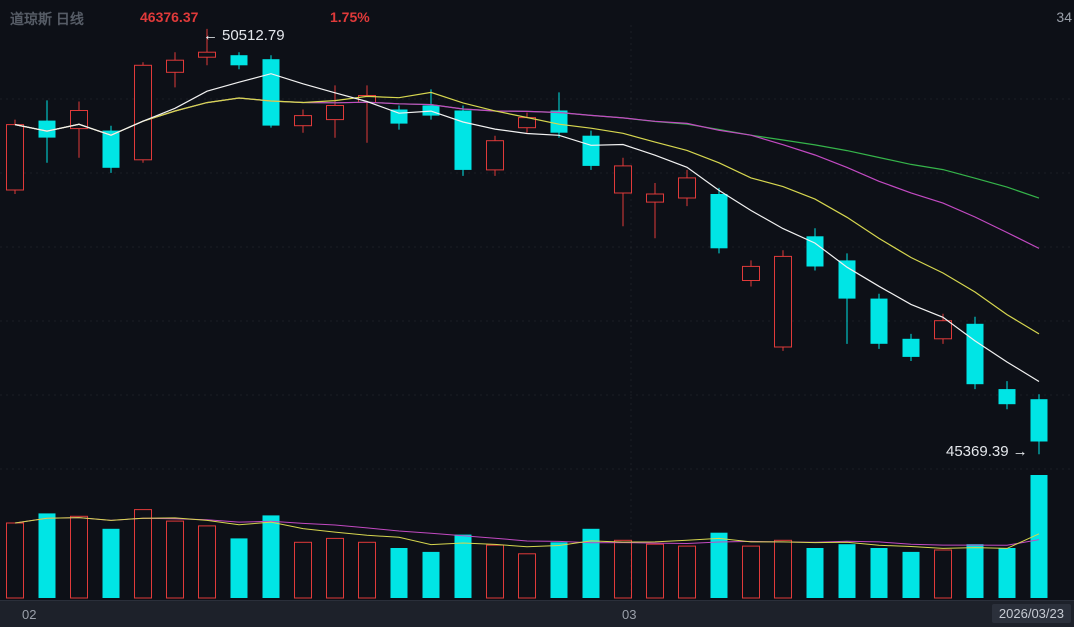  I want to click on change-percent: 1.75%, so click(350, 17).